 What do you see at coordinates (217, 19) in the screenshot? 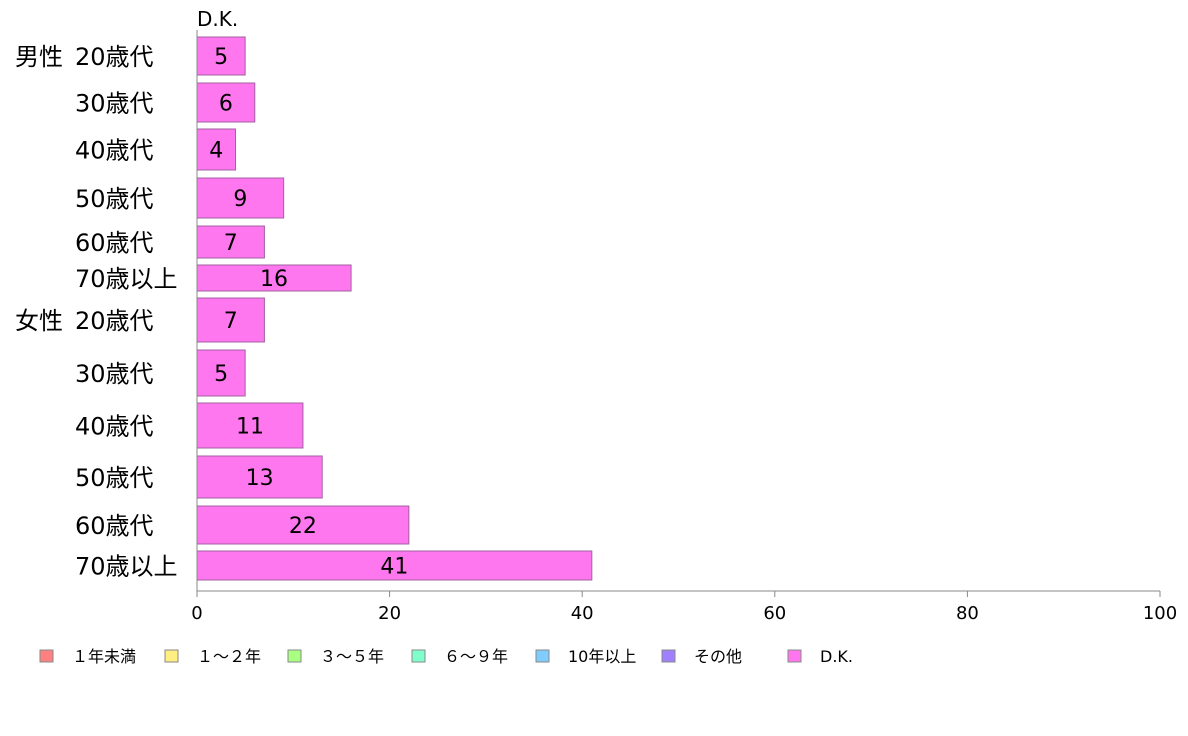
I see `series-title: D.K.` at bounding box center [217, 19].